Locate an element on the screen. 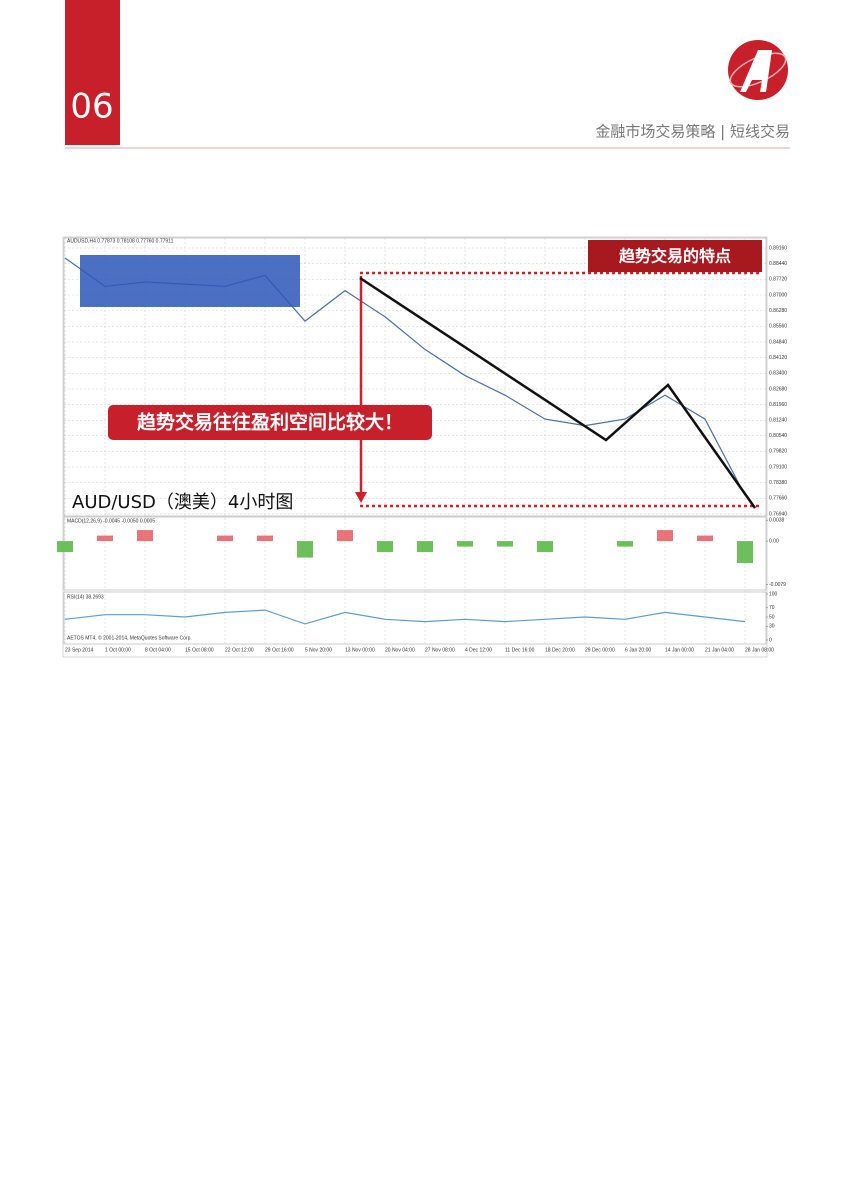 The width and height of the screenshot is (848, 1200). y-tick-label: -0.0079 is located at coordinates (777, 585).